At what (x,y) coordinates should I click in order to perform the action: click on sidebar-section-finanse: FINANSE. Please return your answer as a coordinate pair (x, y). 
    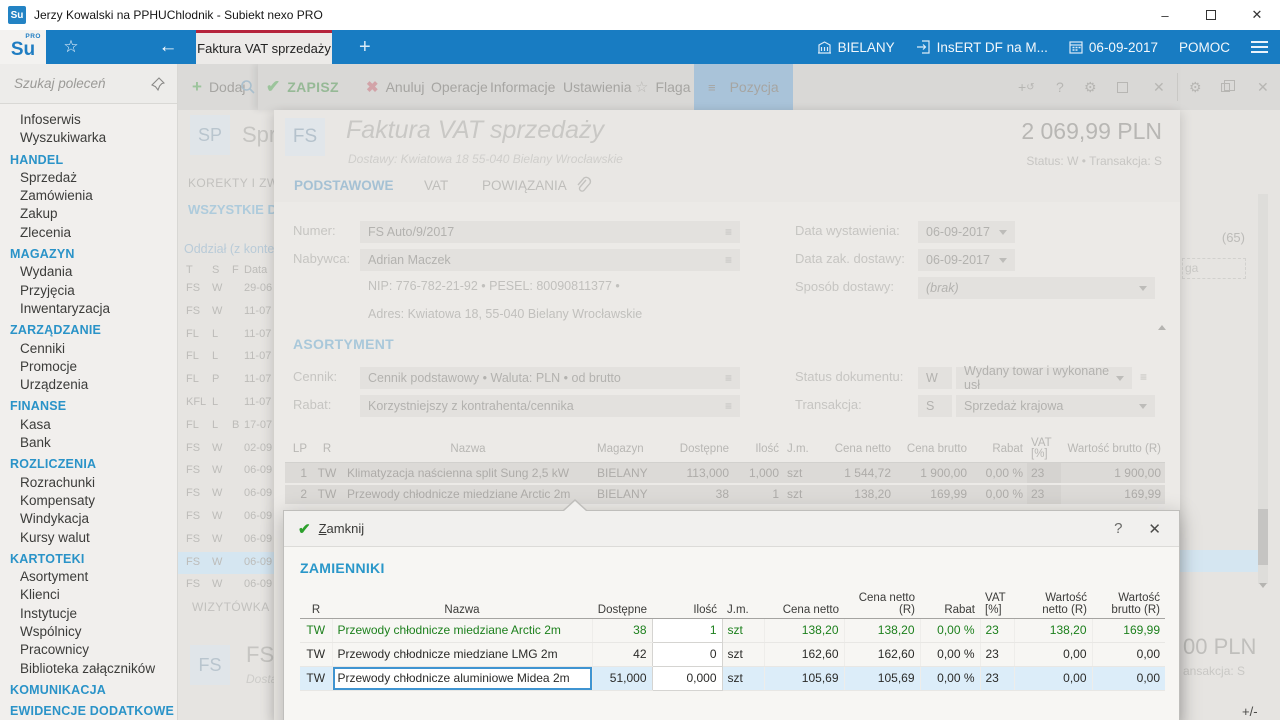
    Looking at the image, I should click on (38, 406).